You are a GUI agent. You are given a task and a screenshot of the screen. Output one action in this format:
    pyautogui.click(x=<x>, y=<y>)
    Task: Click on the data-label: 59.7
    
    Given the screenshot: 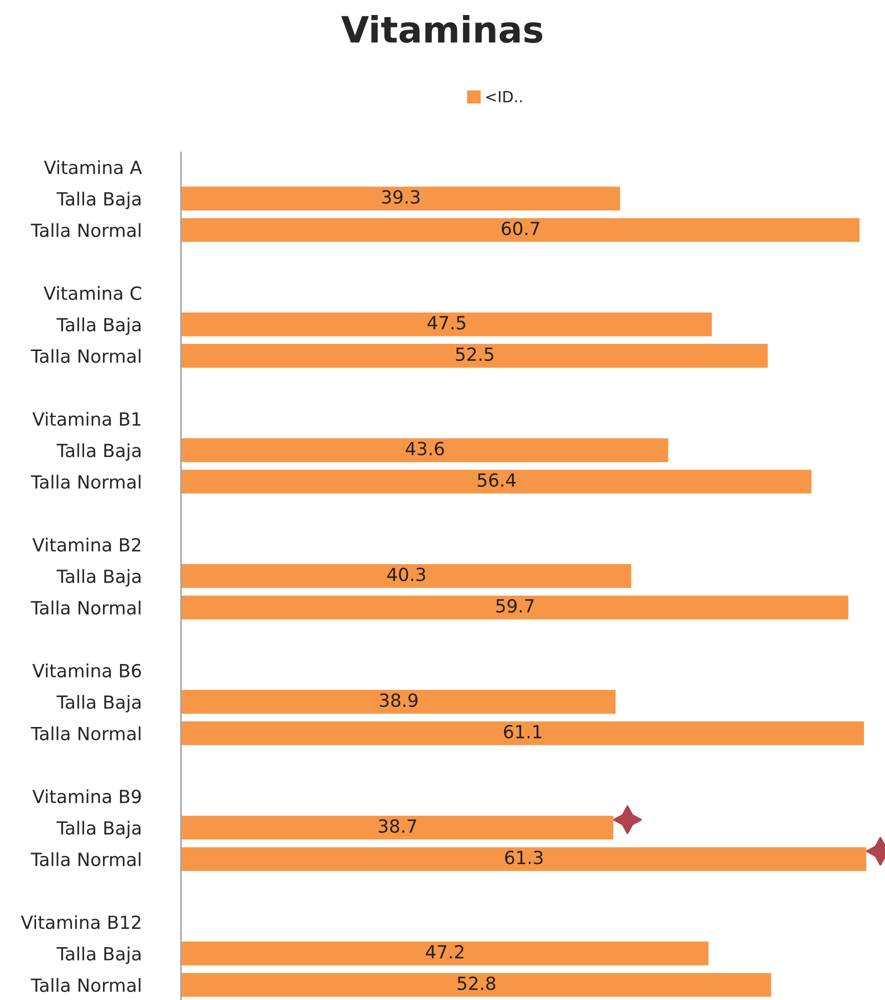 What is the action you would take?
    pyautogui.click(x=515, y=606)
    